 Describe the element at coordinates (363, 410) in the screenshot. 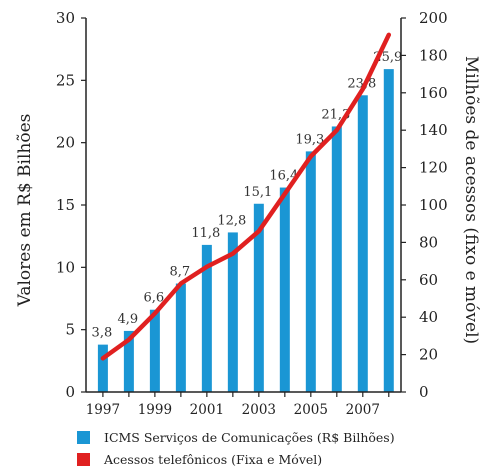

I see `x-tick-label: 2007` at that location.